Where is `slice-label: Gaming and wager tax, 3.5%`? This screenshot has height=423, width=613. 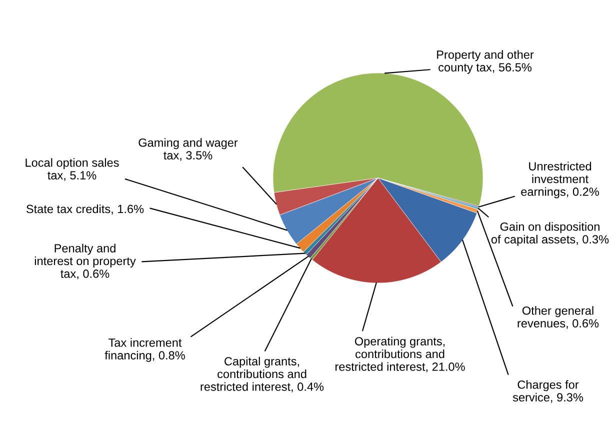
slice-label: Gaming and wager tax, 3.5% is located at coordinates (188, 149).